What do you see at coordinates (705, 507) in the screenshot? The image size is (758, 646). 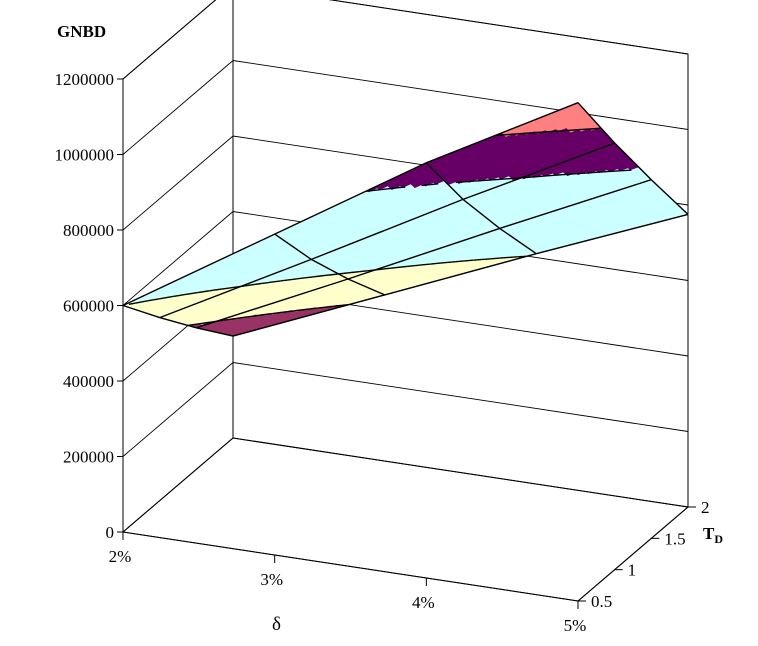 I see `y-tick-label: 2` at bounding box center [705, 507].